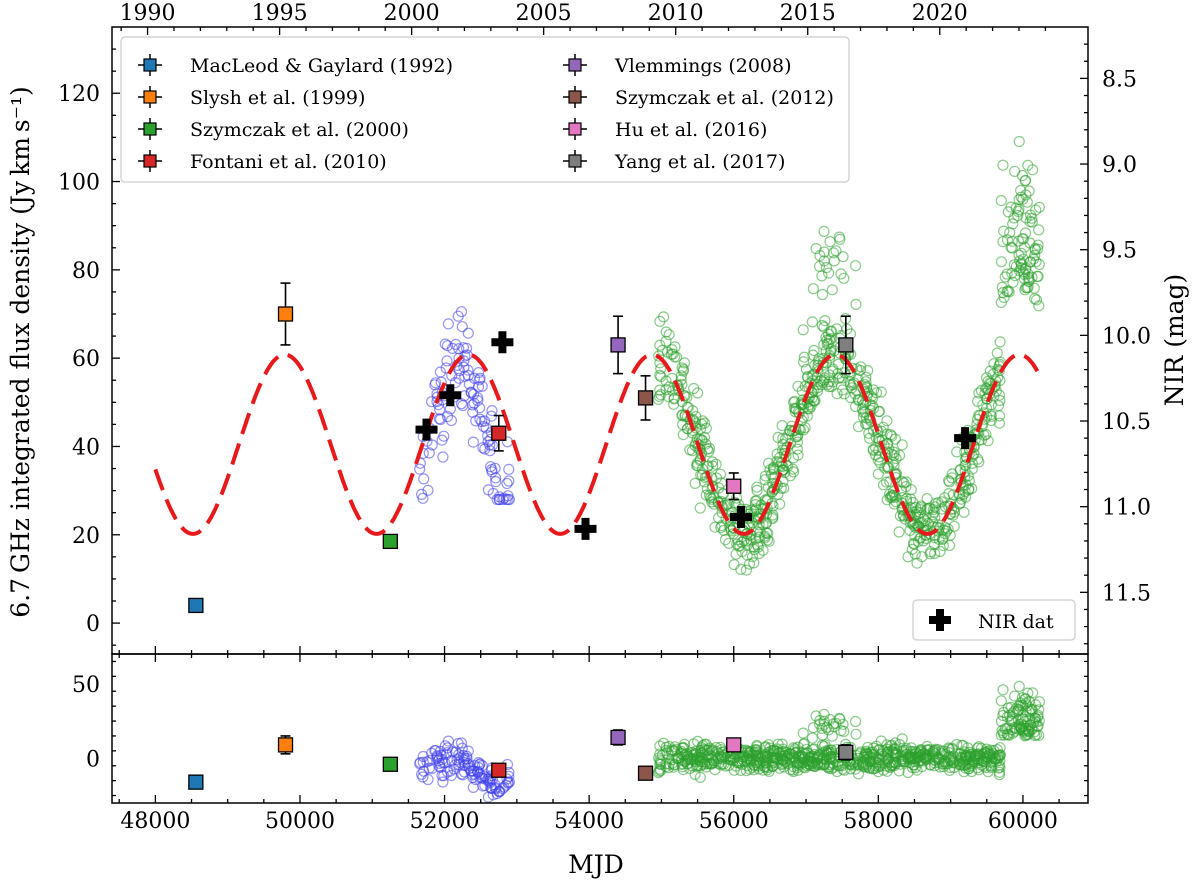 This screenshot has height=881, width=1200. What do you see at coordinates (499, 770) in the screenshot?
I see `literature-residual` at bounding box center [499, 770].